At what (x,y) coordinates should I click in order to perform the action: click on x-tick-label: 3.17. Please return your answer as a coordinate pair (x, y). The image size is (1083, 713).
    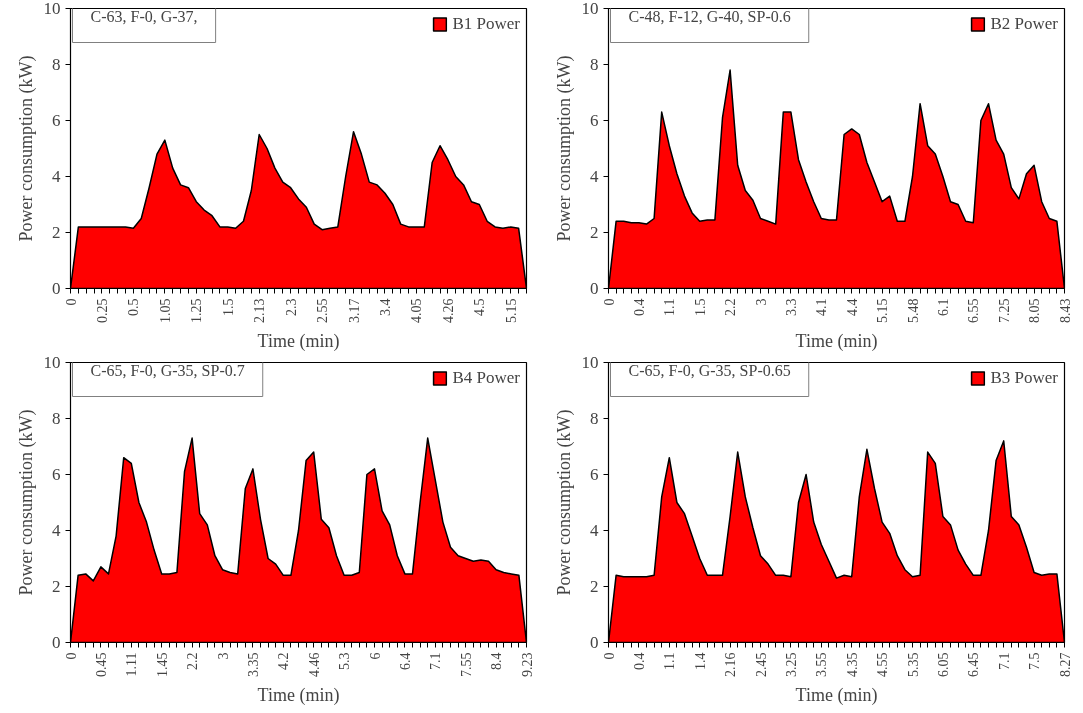
    Looking at the image, I should click on (354, 310).